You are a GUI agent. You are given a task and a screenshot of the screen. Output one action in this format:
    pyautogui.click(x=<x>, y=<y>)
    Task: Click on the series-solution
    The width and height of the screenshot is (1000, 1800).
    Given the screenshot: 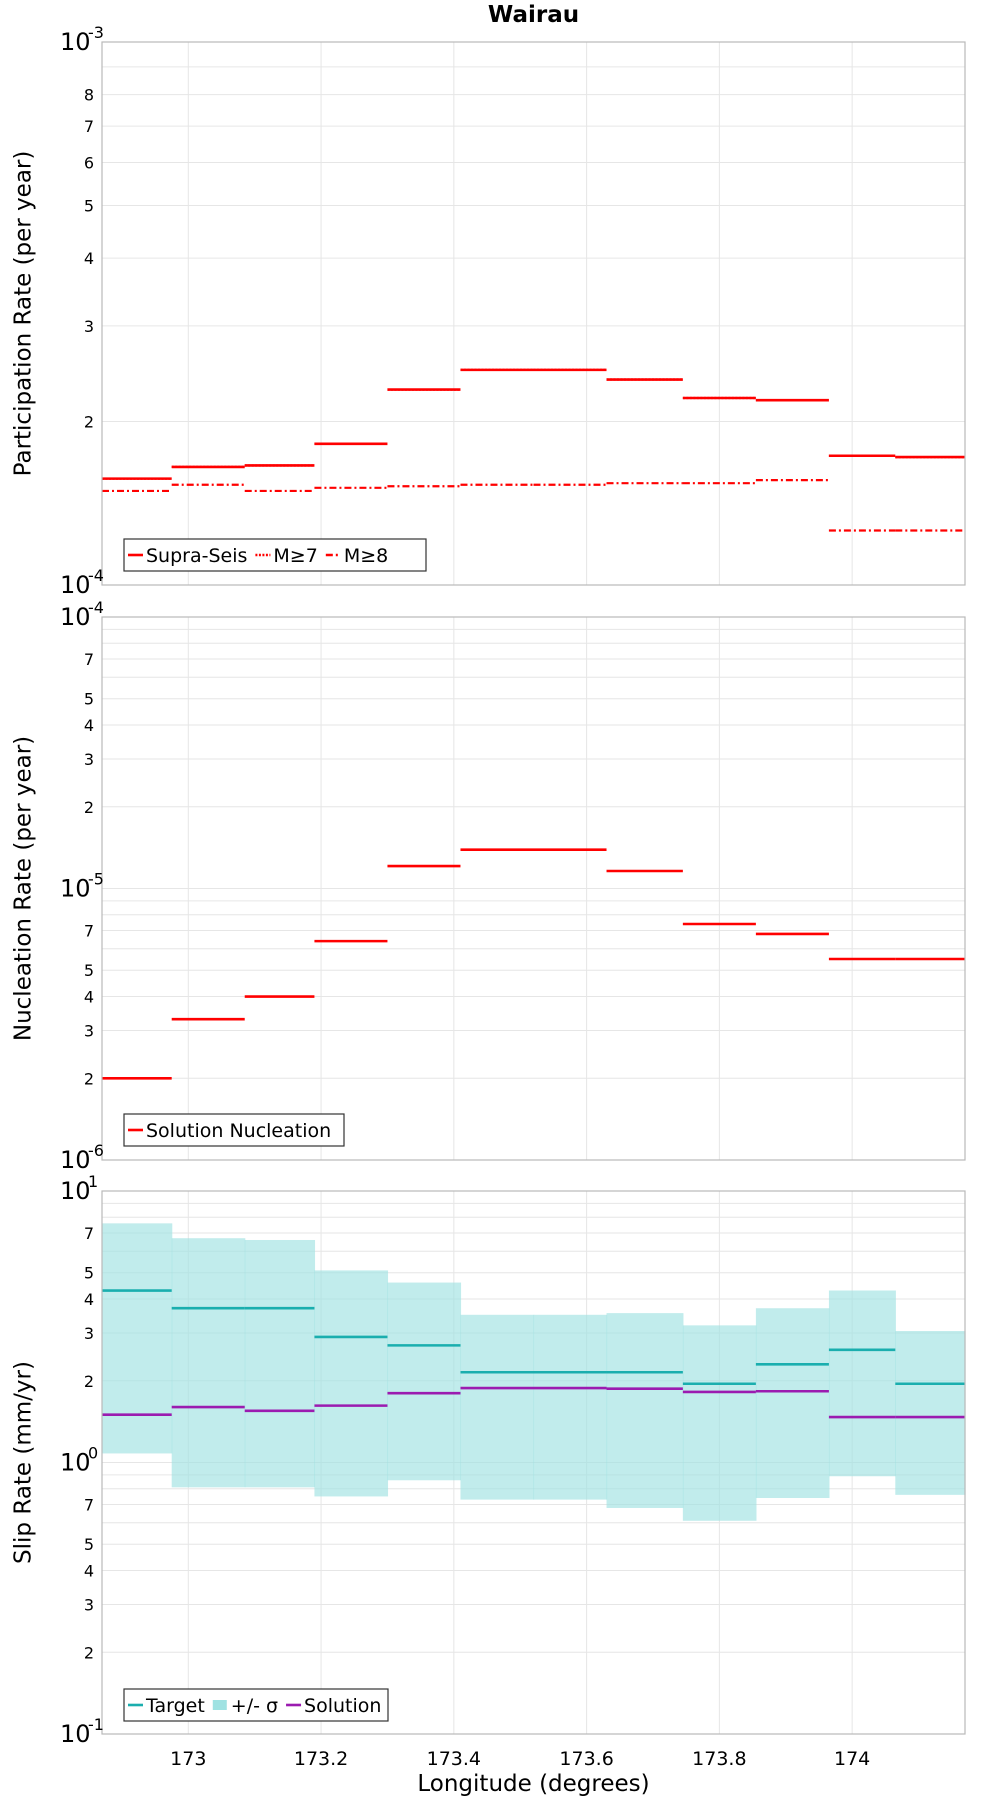 What is the action you would take?
    pyautogui.click(x=533, y=1402)
    